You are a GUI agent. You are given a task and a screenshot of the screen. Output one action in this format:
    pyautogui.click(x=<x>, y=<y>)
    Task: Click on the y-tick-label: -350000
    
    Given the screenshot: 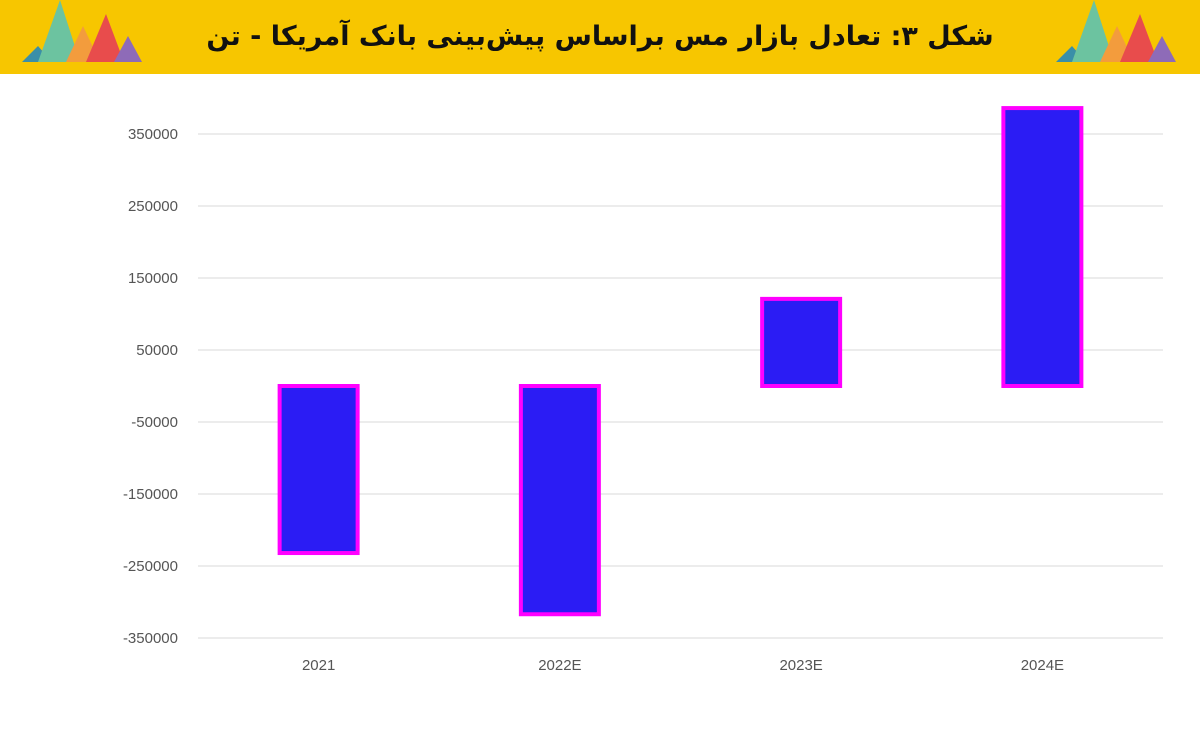 What is the action you would take?
    pyautogui.click(x=150, y=638)
    